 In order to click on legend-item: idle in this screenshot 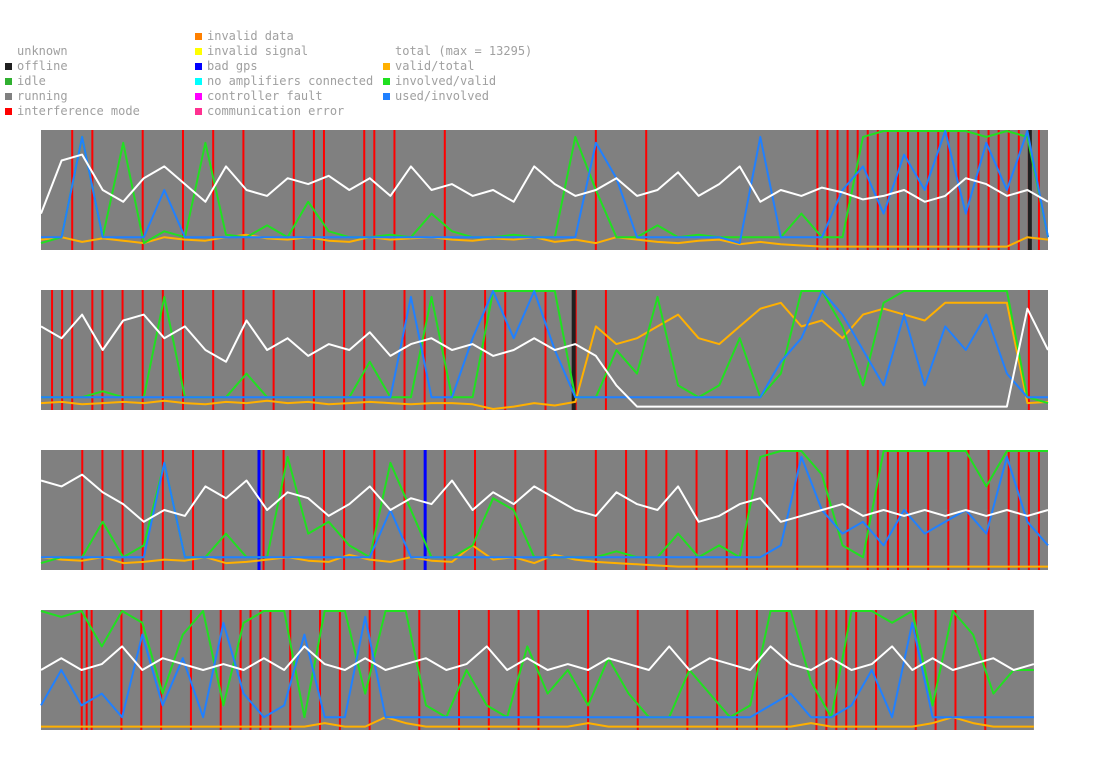, I will do `click(72, 81)`.